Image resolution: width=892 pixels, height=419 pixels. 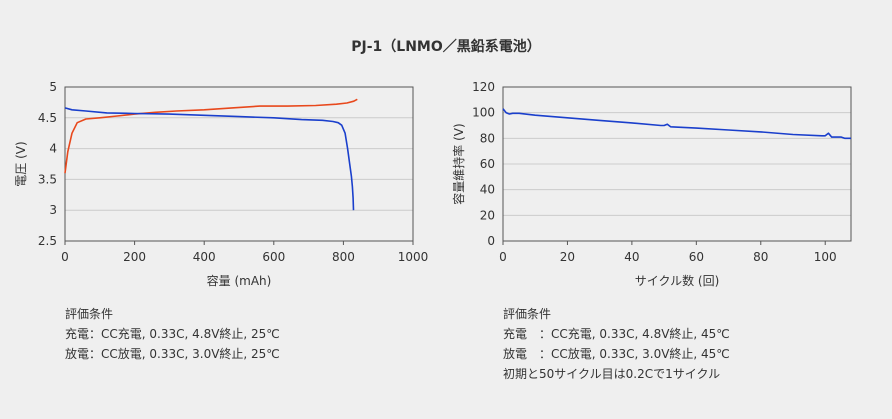 I want to click on x-tick-label: 200, so click(x=134, y=257).